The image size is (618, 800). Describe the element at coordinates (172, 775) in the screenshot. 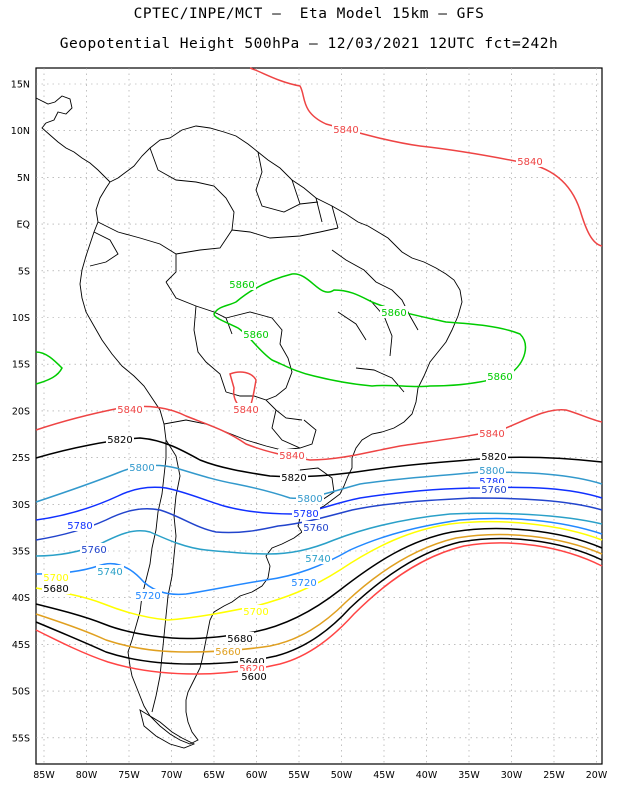

I see `lon-tick-label: 70W` at that location.